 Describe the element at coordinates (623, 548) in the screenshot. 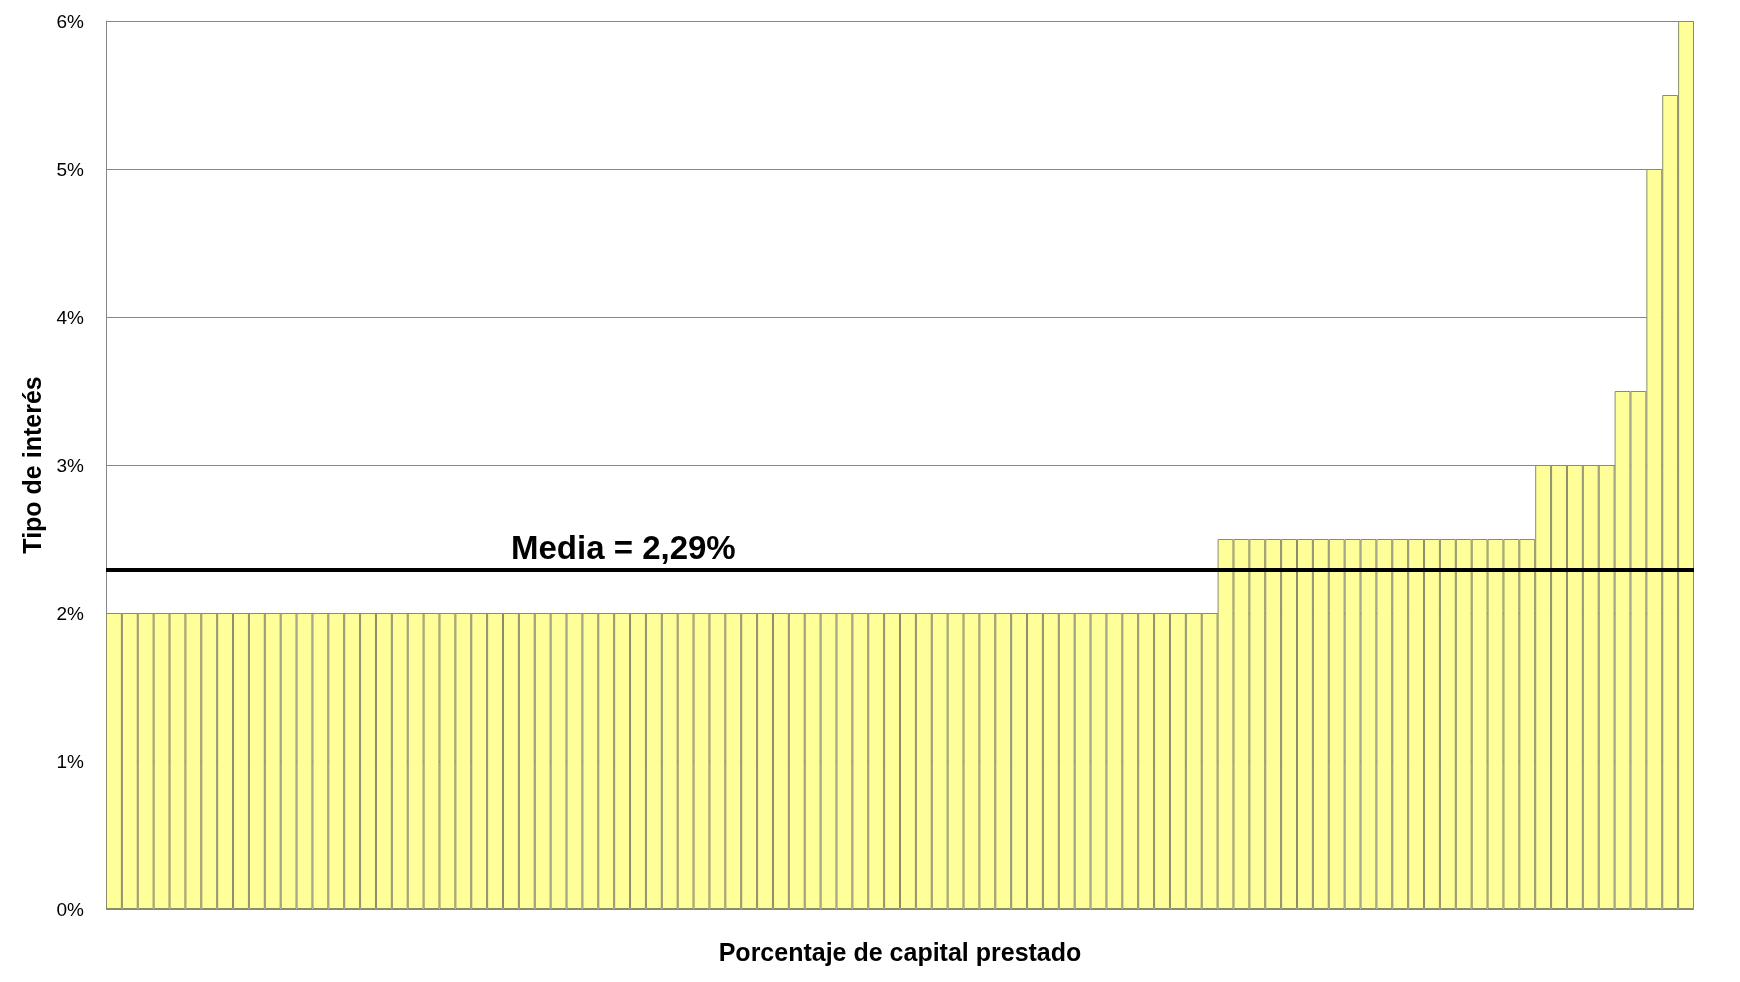

I see `ref-line-label: Media = 2,29%` at that location.